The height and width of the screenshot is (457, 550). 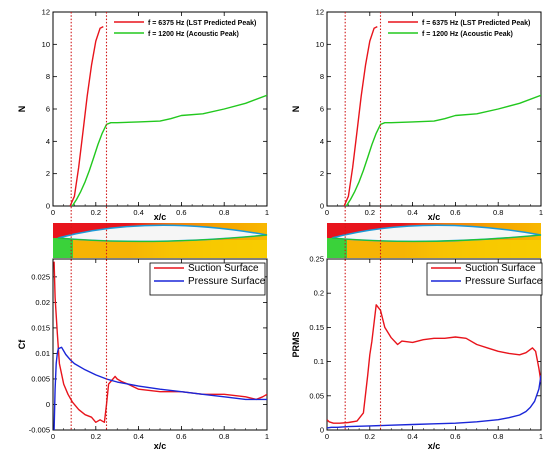 What do you see at coordinates (42, 353) in the screenshot?
I see `y-tick-label: 0.01` at bounding box center [42, 353].